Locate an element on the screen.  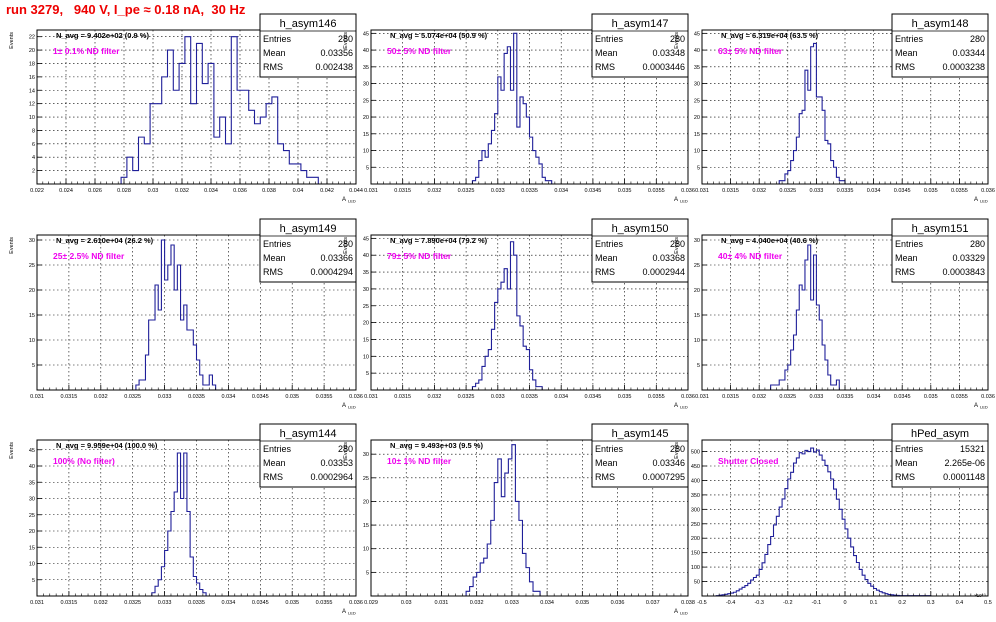
y-tick-label: 22 is located at coordinates (32, 38).